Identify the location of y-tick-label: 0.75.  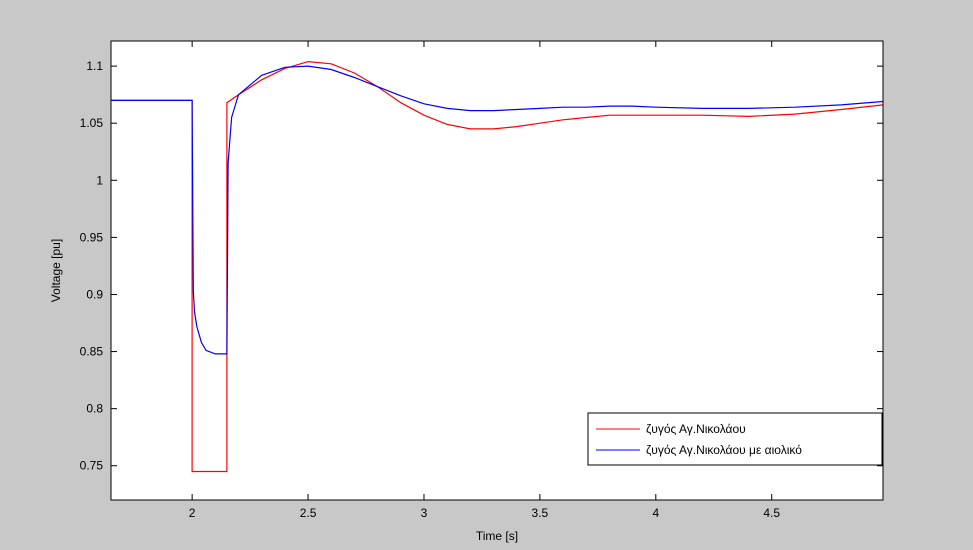
(92, 466).